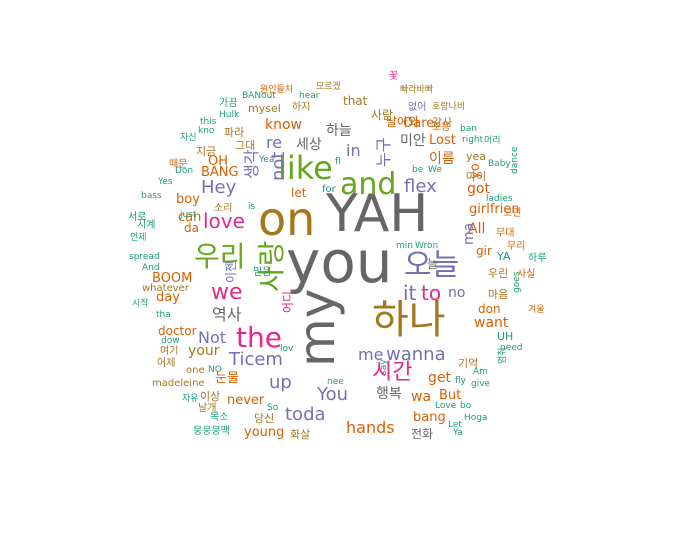 The width and height of the screenshot is (679, 537). Describe the element at coordinates (256, 359) in the screenshot. I see `word-cloud-word: Ticem` at that location.